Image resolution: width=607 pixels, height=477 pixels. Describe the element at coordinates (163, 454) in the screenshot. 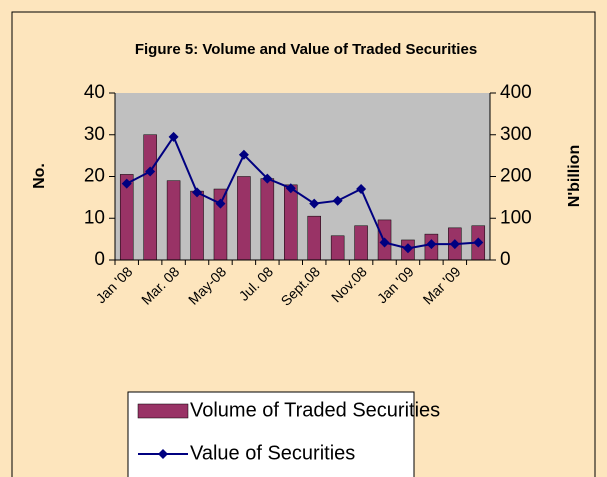

I see `legend-marker` at that location.